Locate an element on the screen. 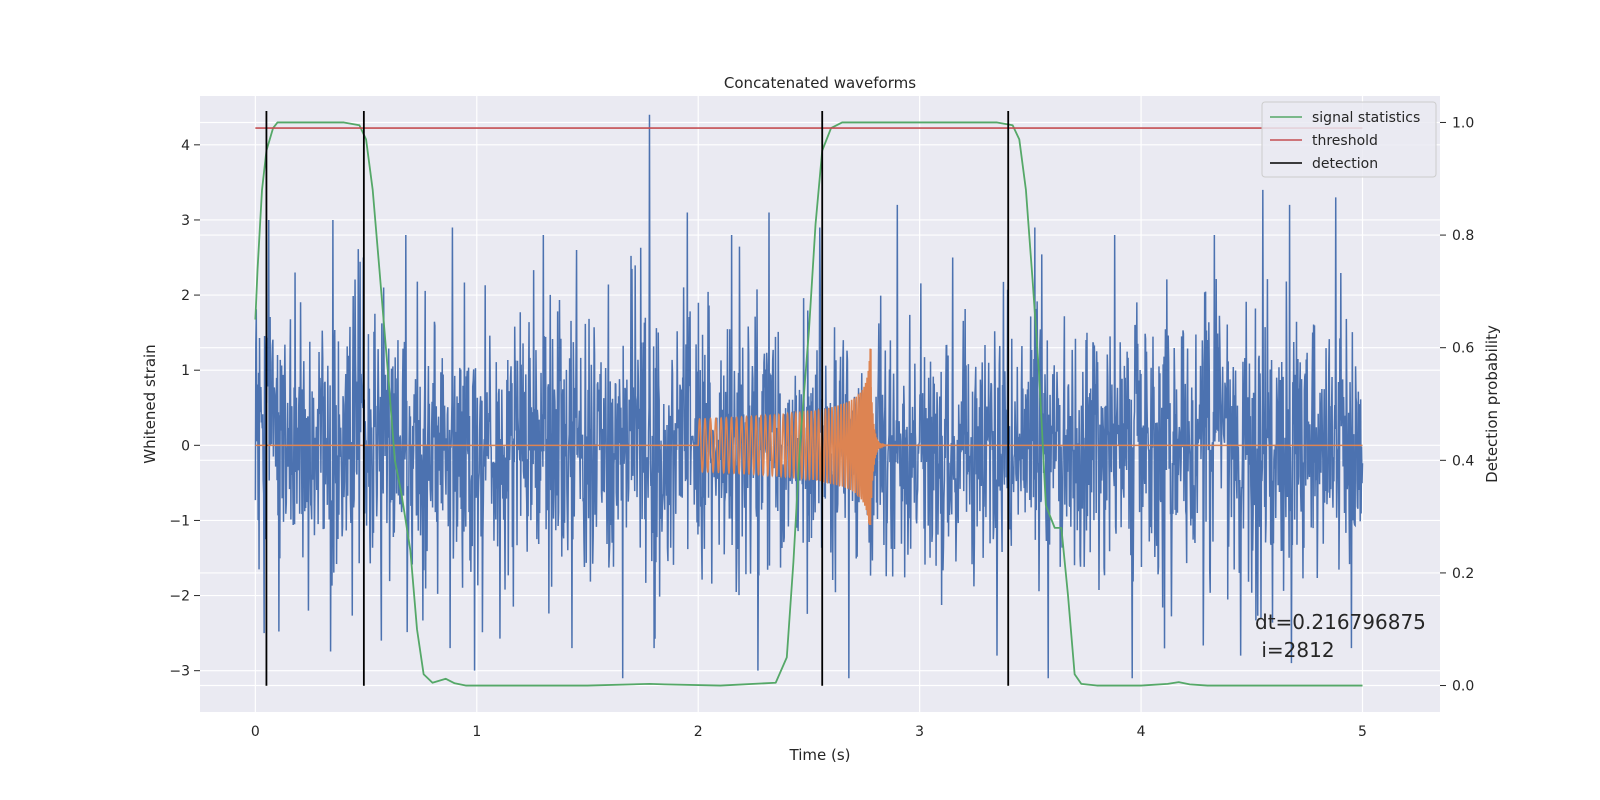 This screenshot has width=1600, height=800. y-tick-label: 0 is located at coordinates (185, 446).